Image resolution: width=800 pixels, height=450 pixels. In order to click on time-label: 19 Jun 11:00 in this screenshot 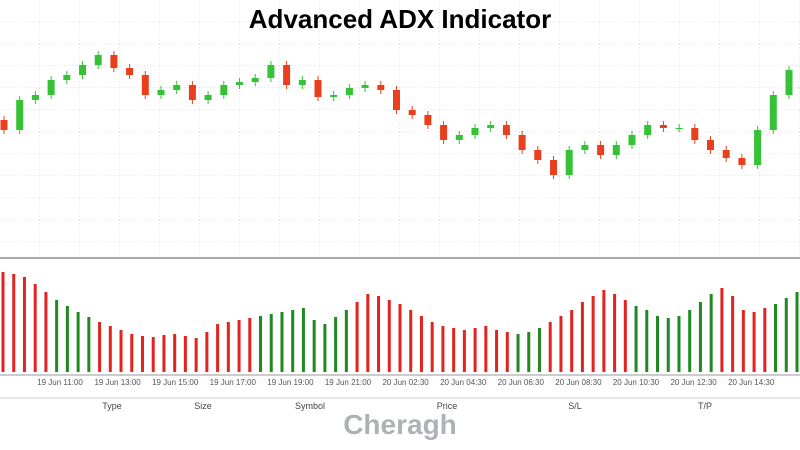, I will do `click(60, 382)`.